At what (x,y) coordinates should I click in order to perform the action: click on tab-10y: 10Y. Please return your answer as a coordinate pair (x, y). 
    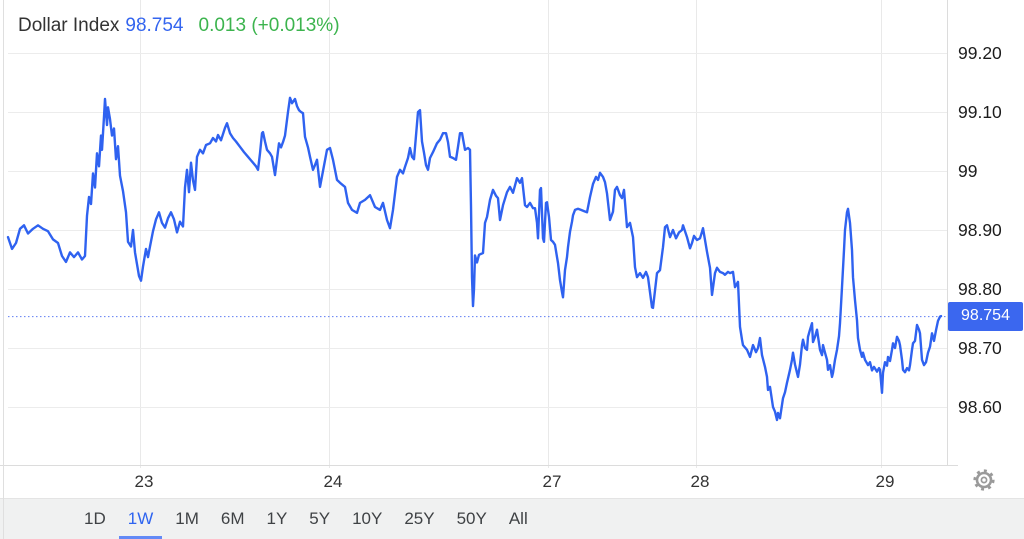
    Looking at the image, I should click on (367, 518).